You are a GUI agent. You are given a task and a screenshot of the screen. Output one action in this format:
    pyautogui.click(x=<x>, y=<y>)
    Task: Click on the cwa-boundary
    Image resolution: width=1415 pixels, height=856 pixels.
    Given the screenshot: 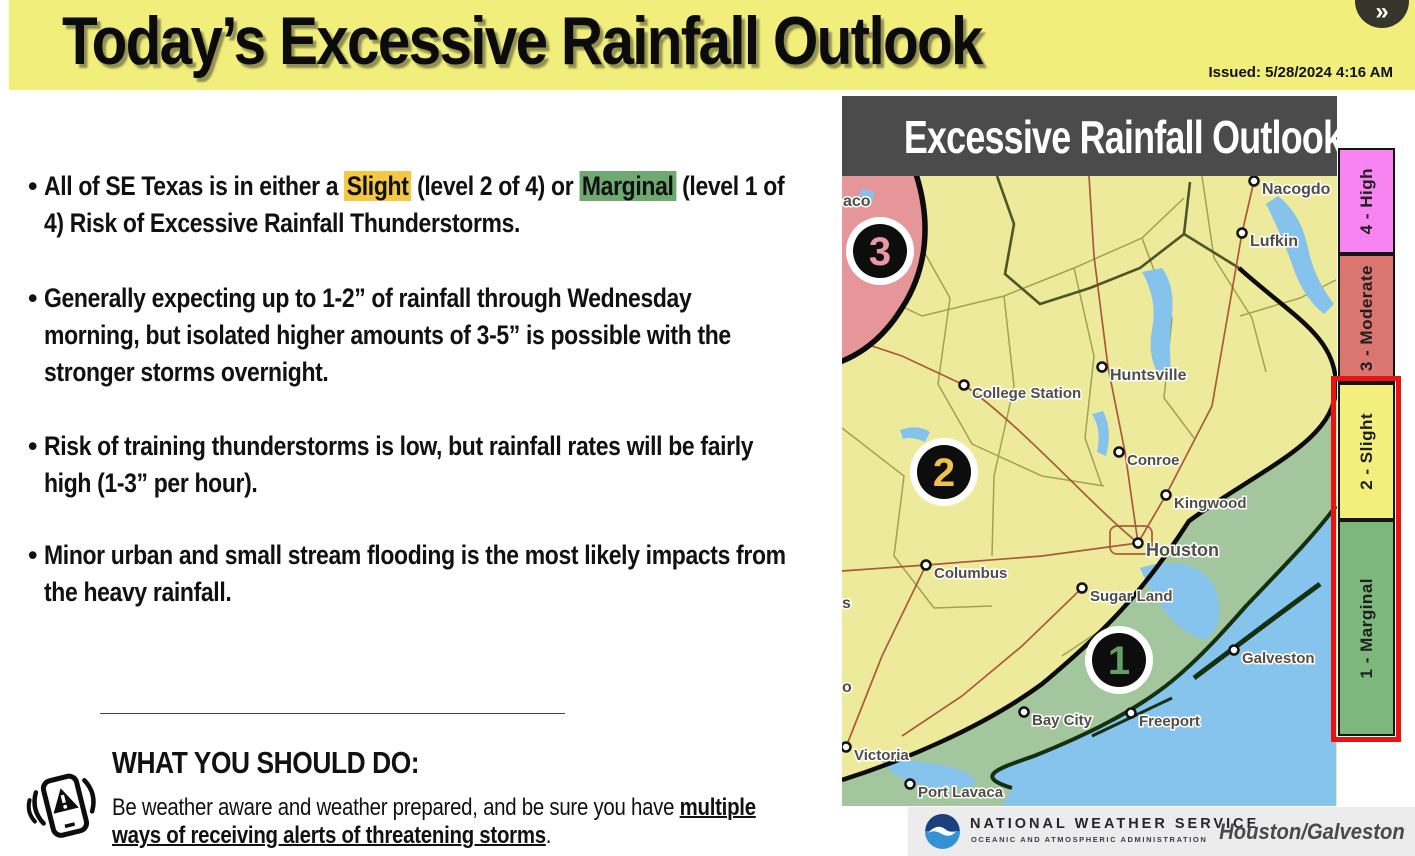 What is the action you would take?
    pyautogui.click(x=1117, y=241)
    